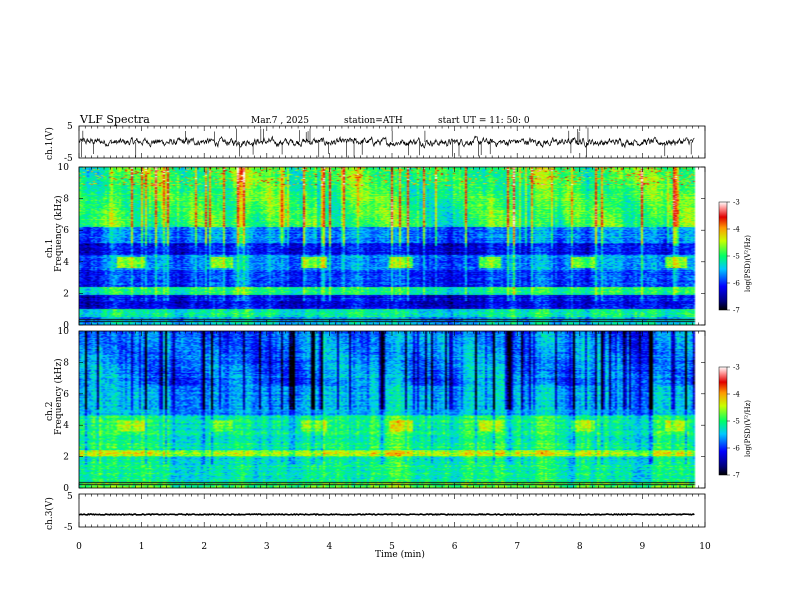 This screenshot has width=792, height=612. Describe the element at coordinates (58, 396) in the screenshot. I see `ch2-spec-ylabel-frequency: Frequency (kHz)` at that location.